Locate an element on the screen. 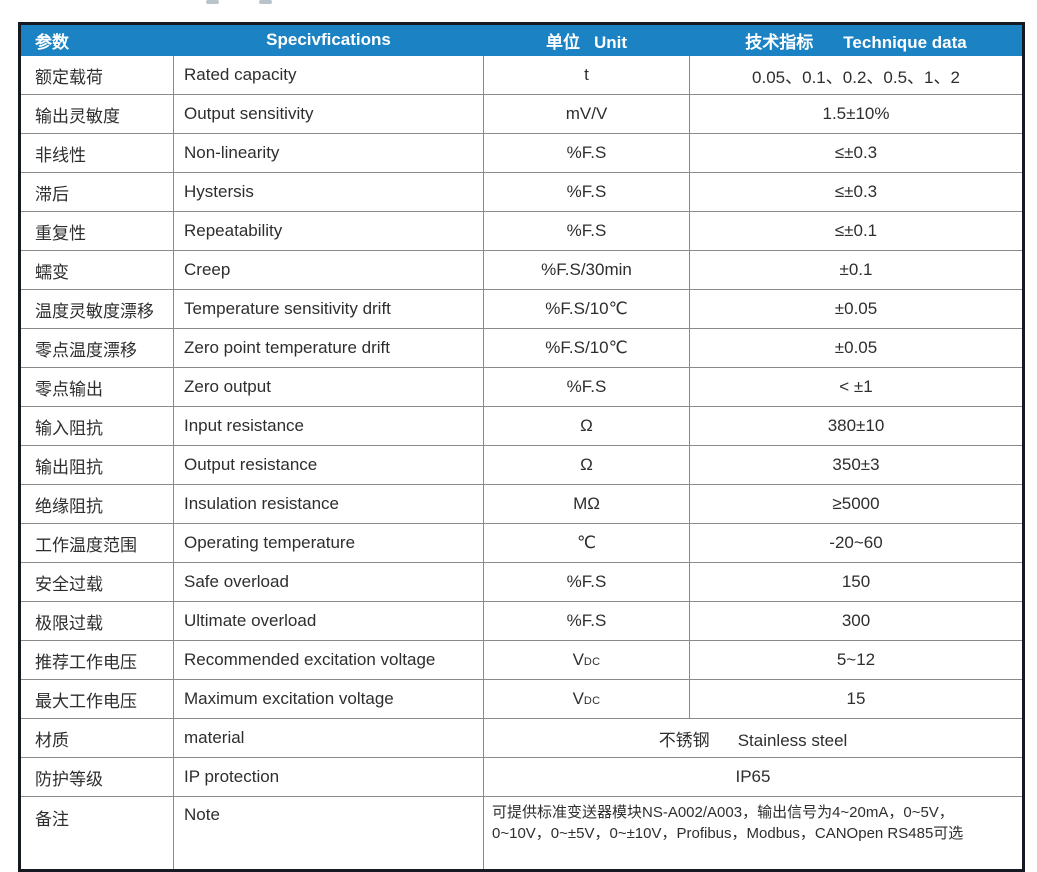 The image size is (1037, 872). header-tech-zh: 技术指标 is located at coordinates (779, 42).